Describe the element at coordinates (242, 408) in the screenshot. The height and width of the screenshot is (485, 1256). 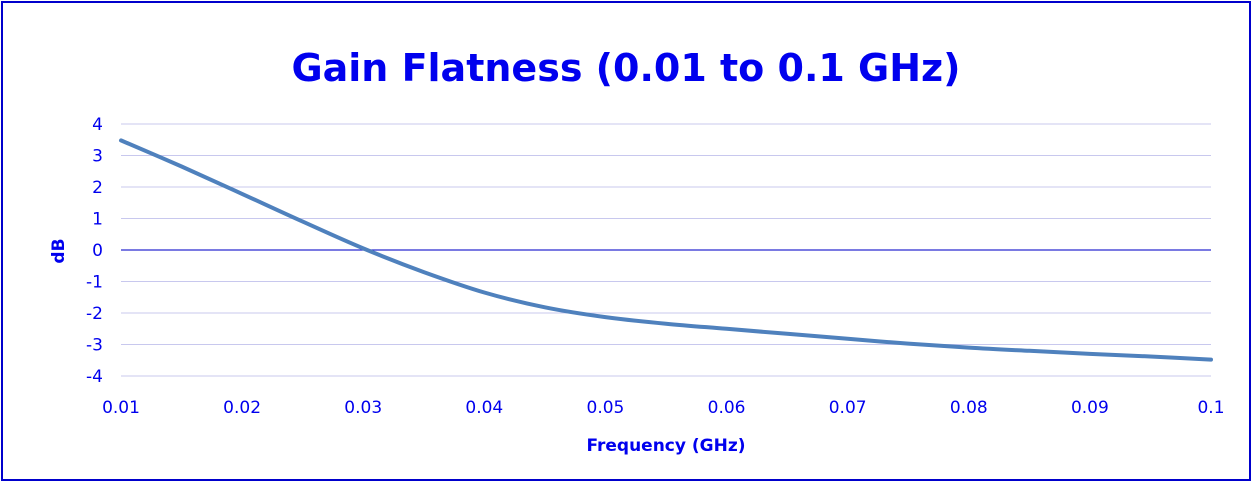
I see `x-tick-label: 0.02` at that location.